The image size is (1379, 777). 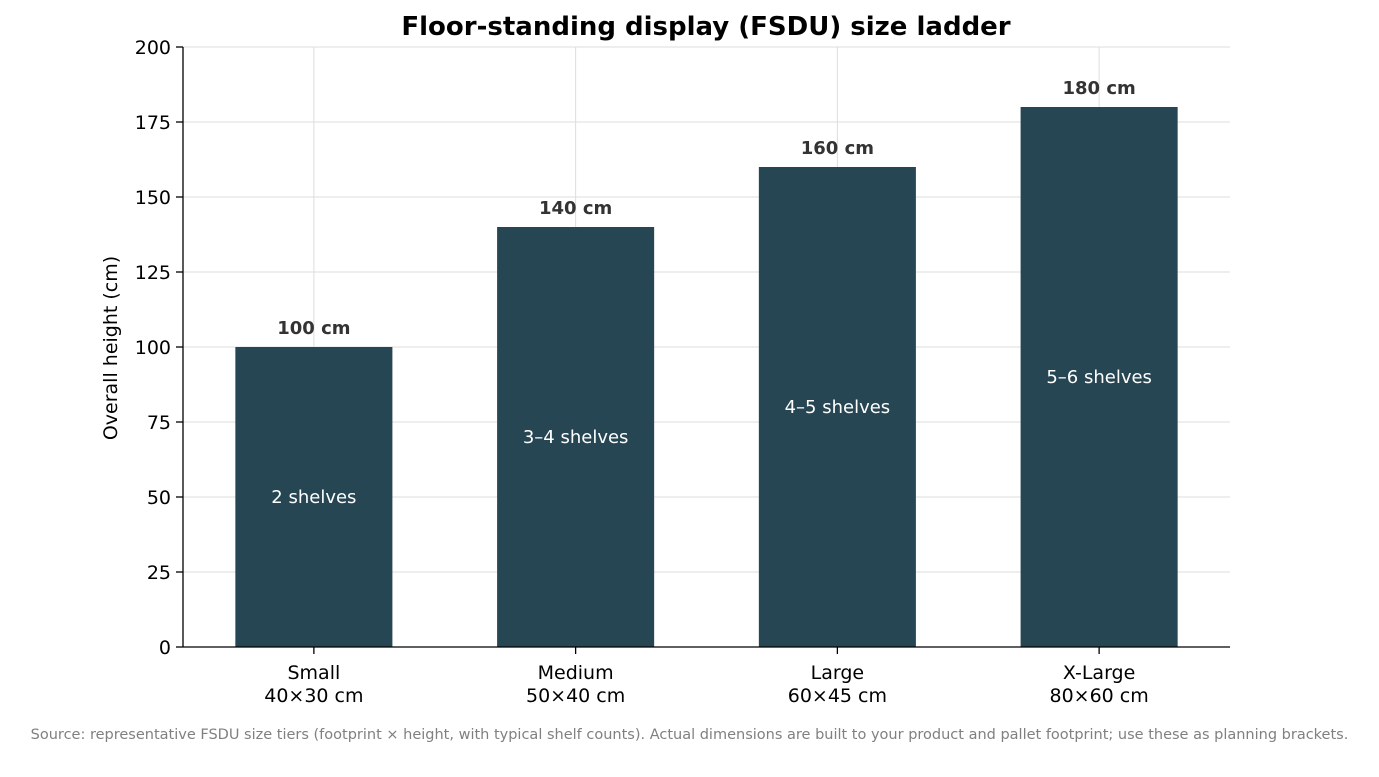 I want to click on x-tick-label-name: Medium, so click(x=576, y=673).